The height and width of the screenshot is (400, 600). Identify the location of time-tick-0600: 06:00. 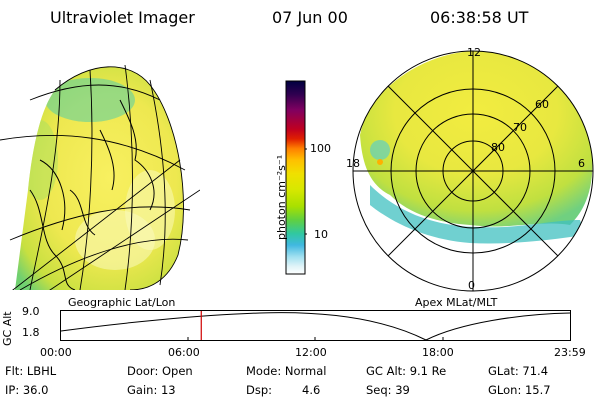
(184, 352).